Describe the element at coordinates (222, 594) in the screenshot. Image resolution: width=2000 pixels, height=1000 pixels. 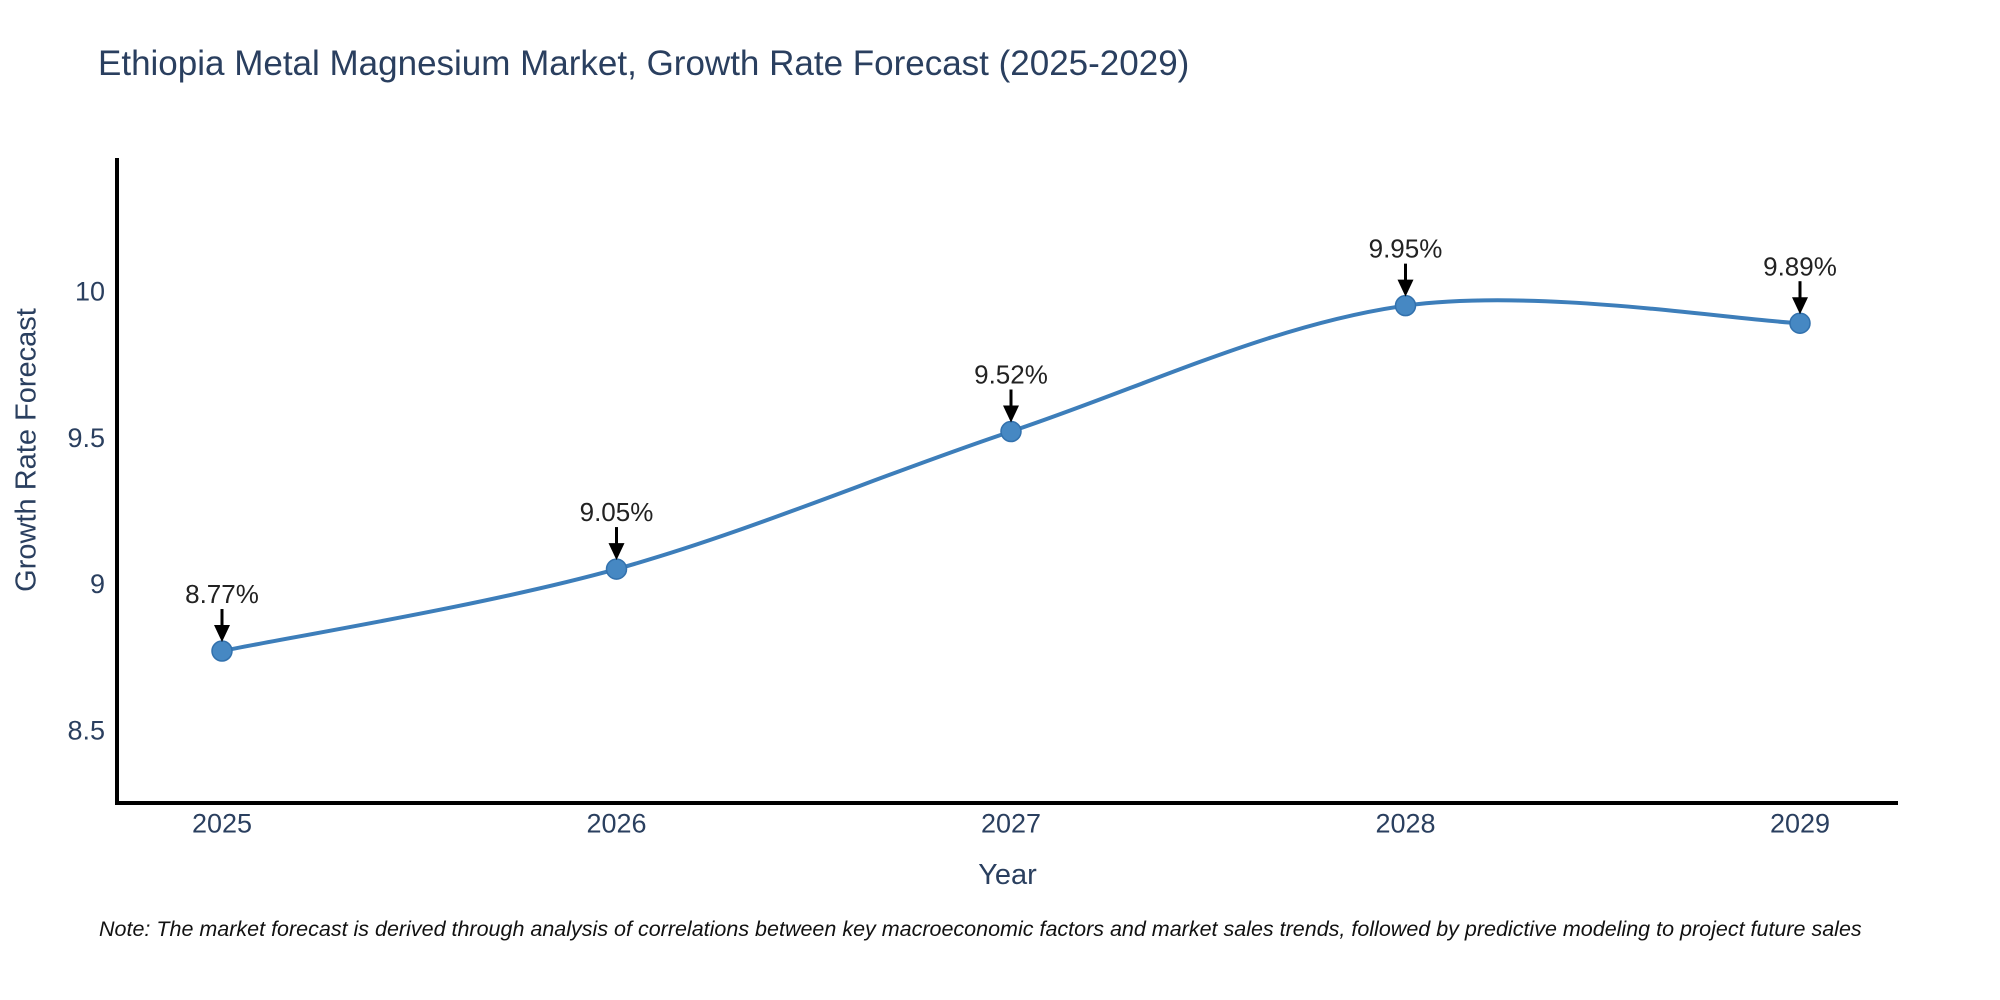
I see `data-point-label: 8.77%` at that location.